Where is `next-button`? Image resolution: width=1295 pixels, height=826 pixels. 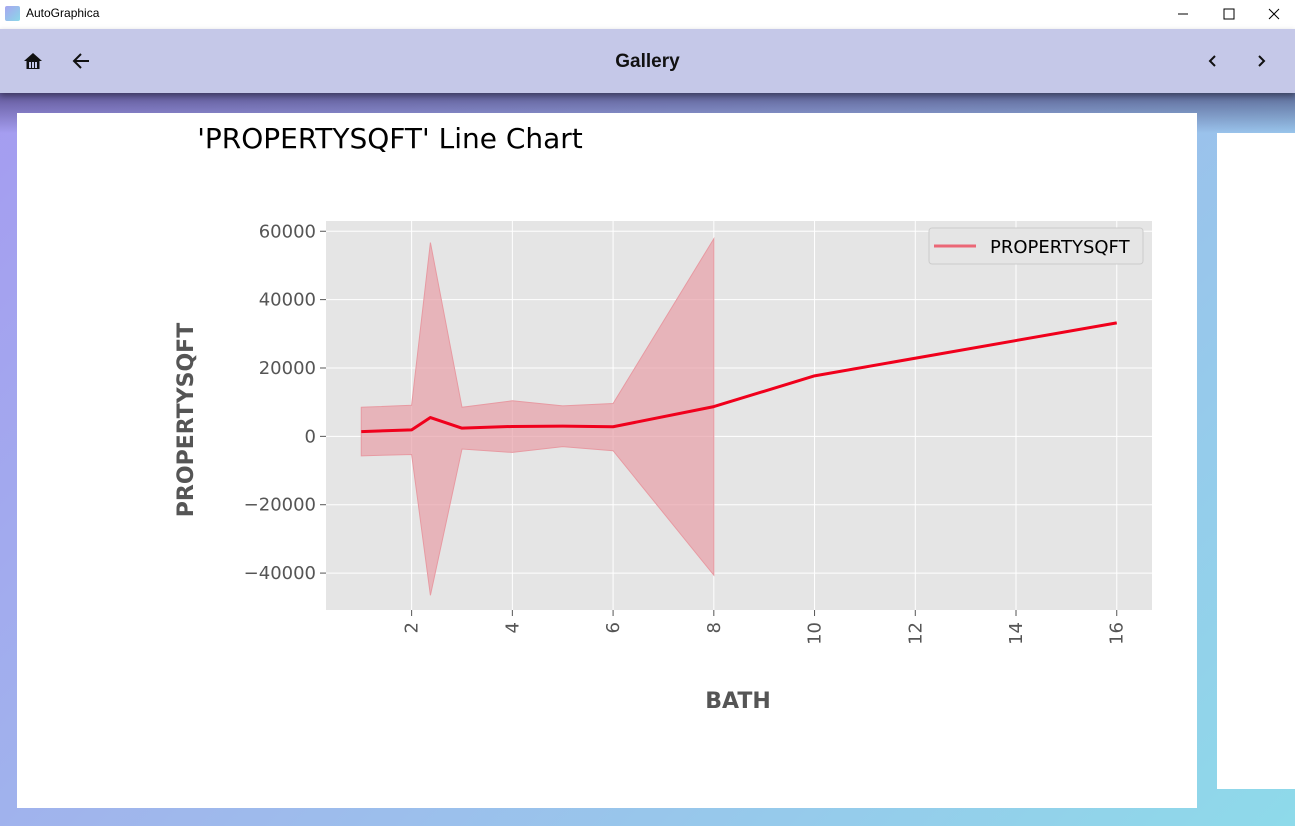 next-button is located at coordinates (1261, 61).